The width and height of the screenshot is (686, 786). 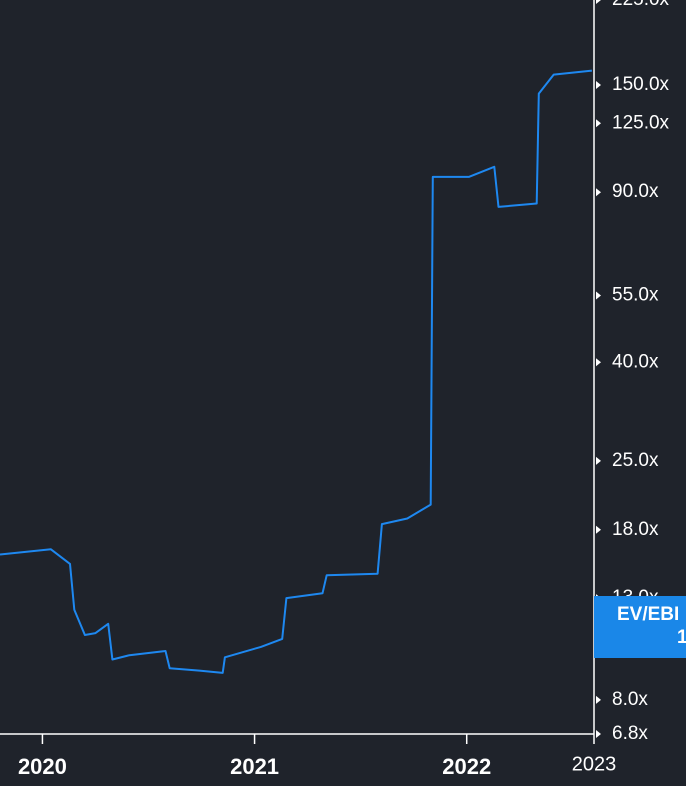 What do you see at coordinates (635, 295) in the screenshot?
I see `y-tick-label: 55.0x` at bounding box center [635, 295].